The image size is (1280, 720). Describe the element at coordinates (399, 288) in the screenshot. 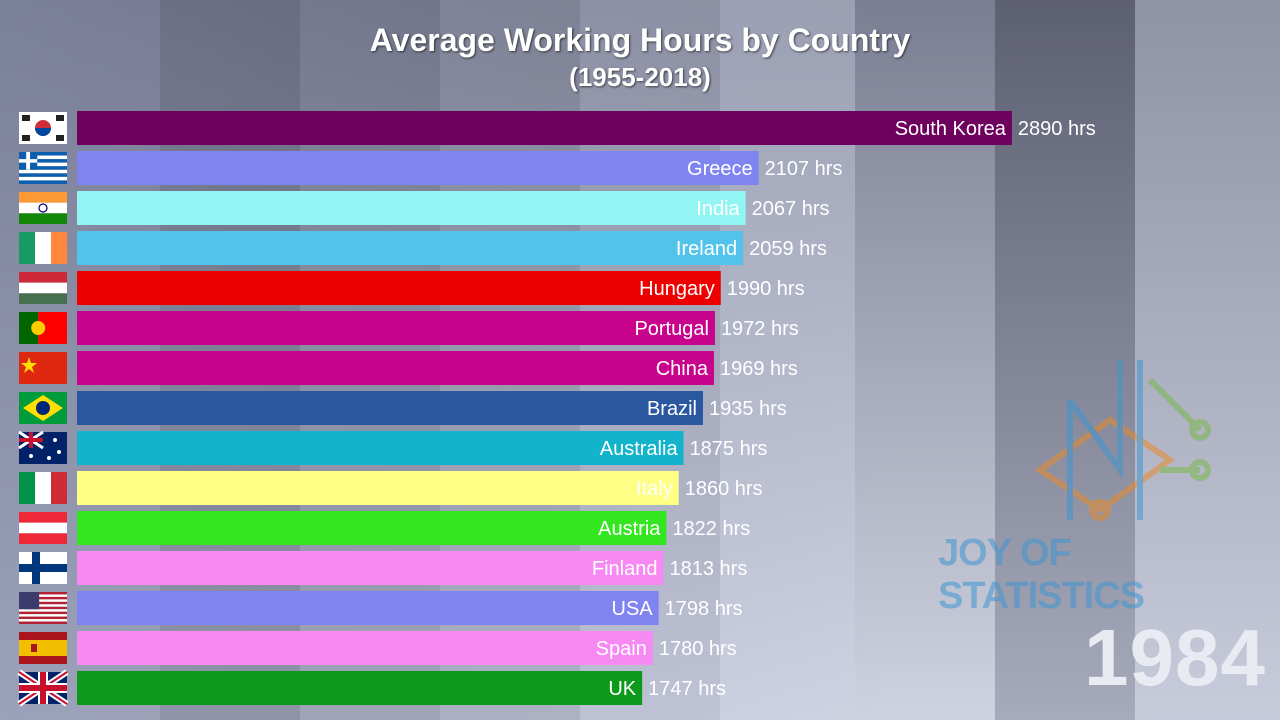

I see `bar-hungary` at that location.